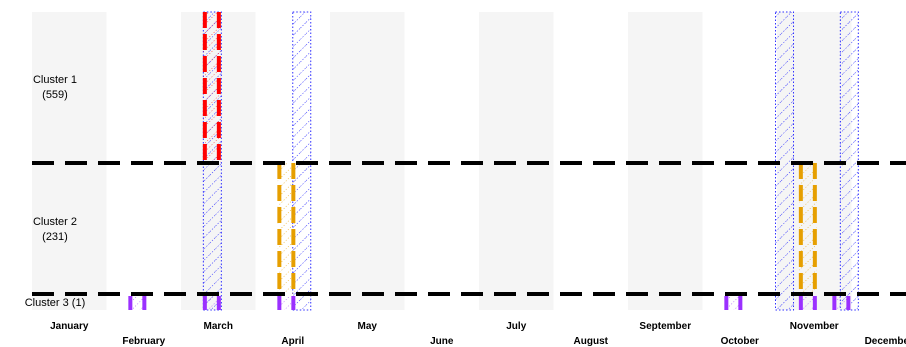  I want to click on month-label-january: January, so click(69, 326).